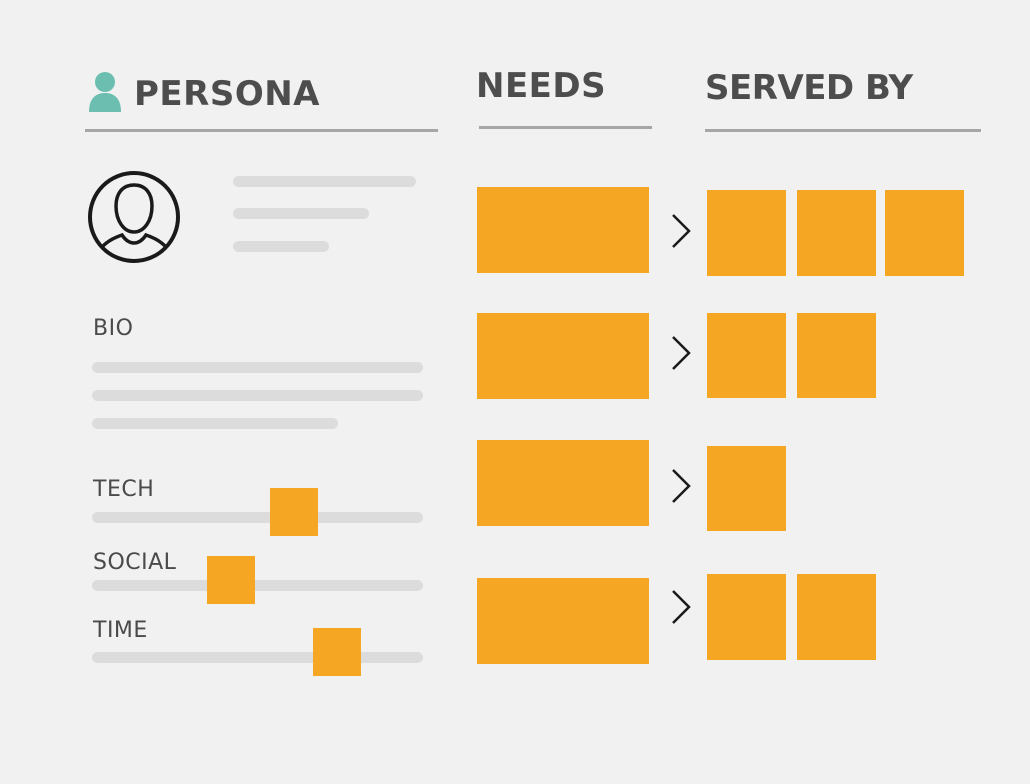 The image size is (1030, 784). I want to click on time-label: TIME, so click(120, 630).